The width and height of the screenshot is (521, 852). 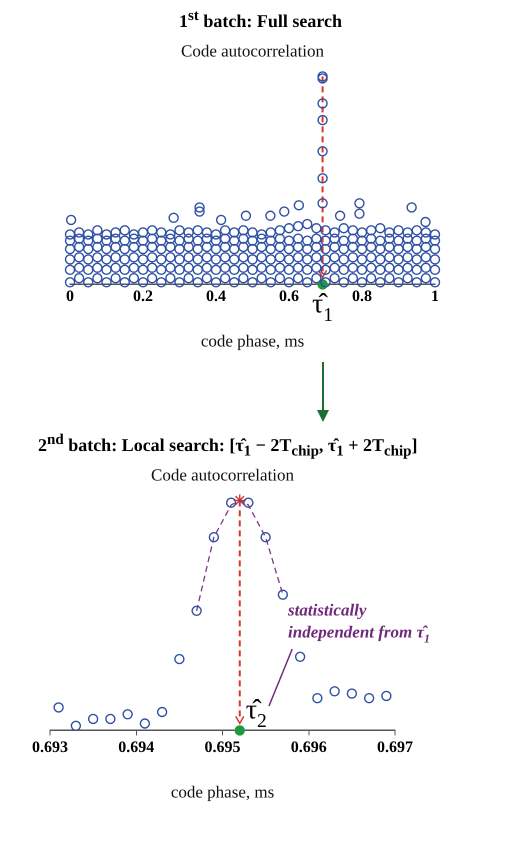 What do you see at coordinates (136, 747) in the screenshot?
I see `x-tick-label: 0.694` at bounding box center [136, 747].